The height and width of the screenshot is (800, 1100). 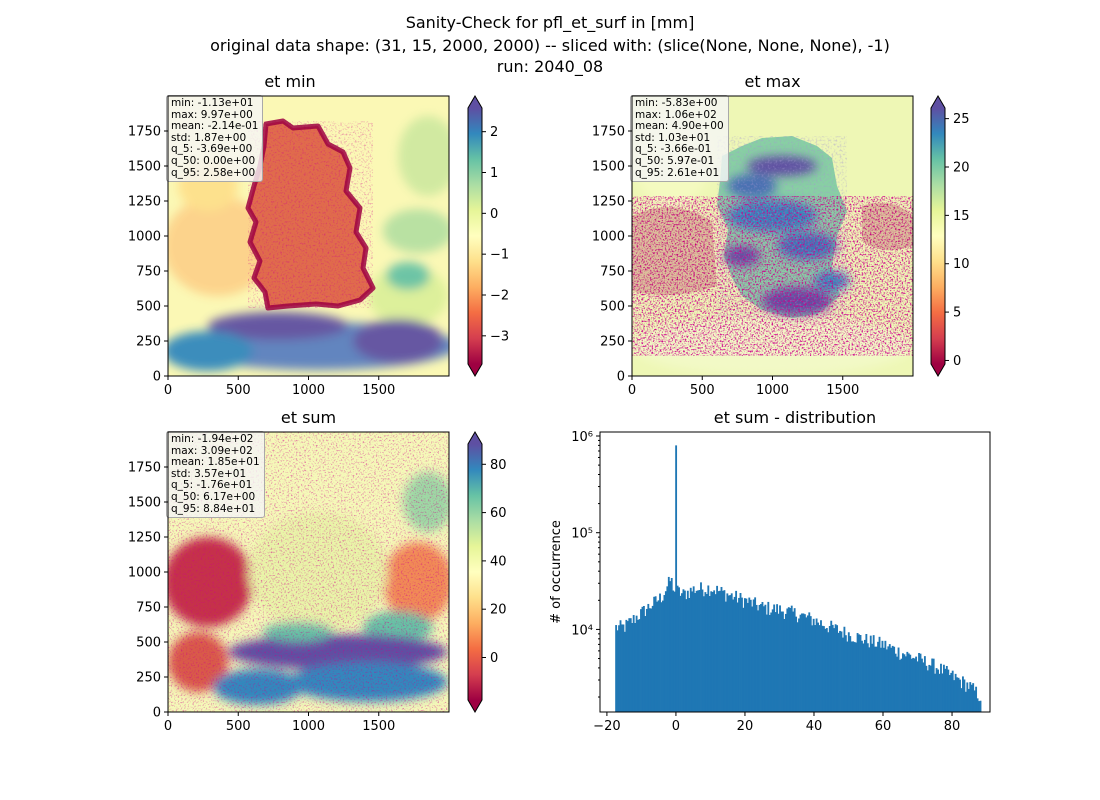 I want to click on colorbar-tick-label: 25, so click(x=961, y=119).